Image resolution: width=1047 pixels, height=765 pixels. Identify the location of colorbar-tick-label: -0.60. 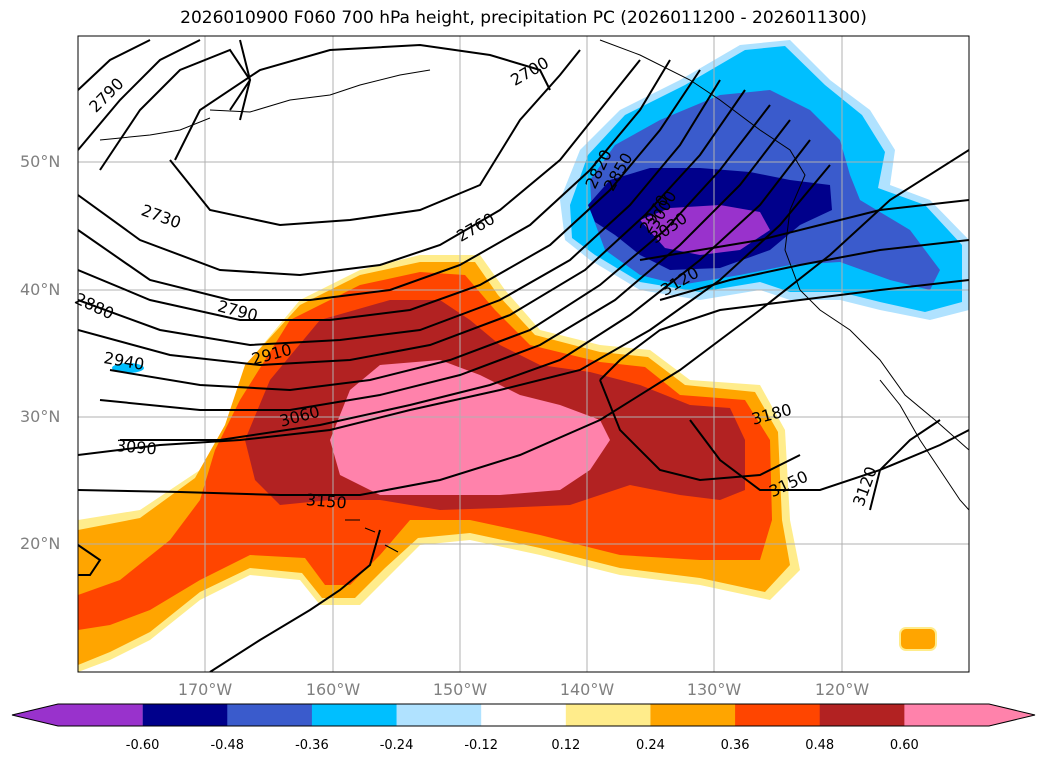
(142, 745).